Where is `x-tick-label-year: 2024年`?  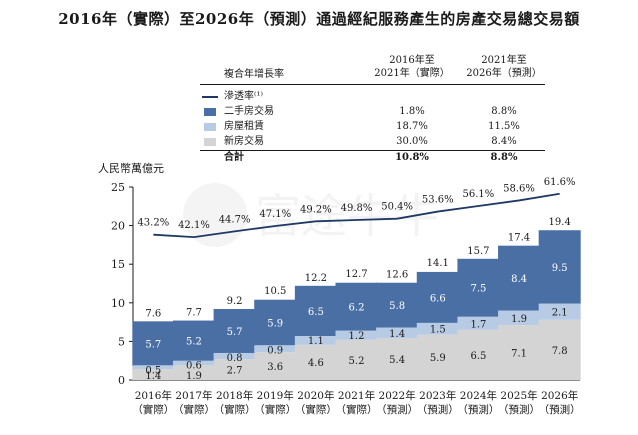 x-tick-label-year: 2024年 is located at coordinates (478, 395).